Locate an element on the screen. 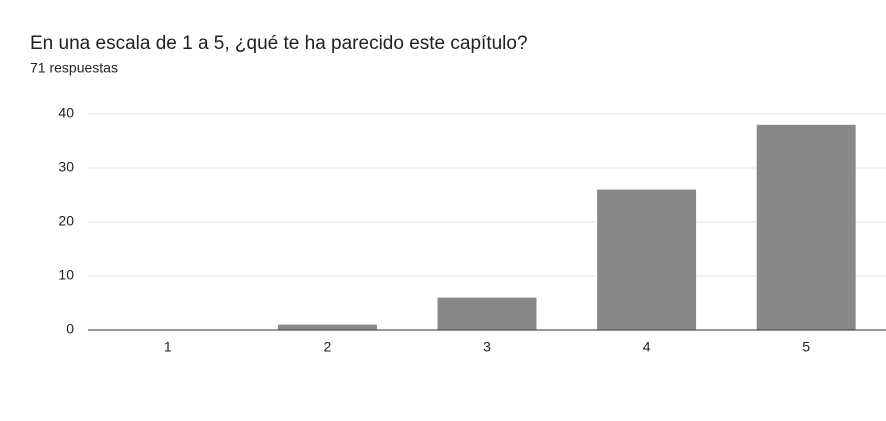 This screenshot has width=886, height=421. x-tick-label: 1 is located at coordinates (168, 347).